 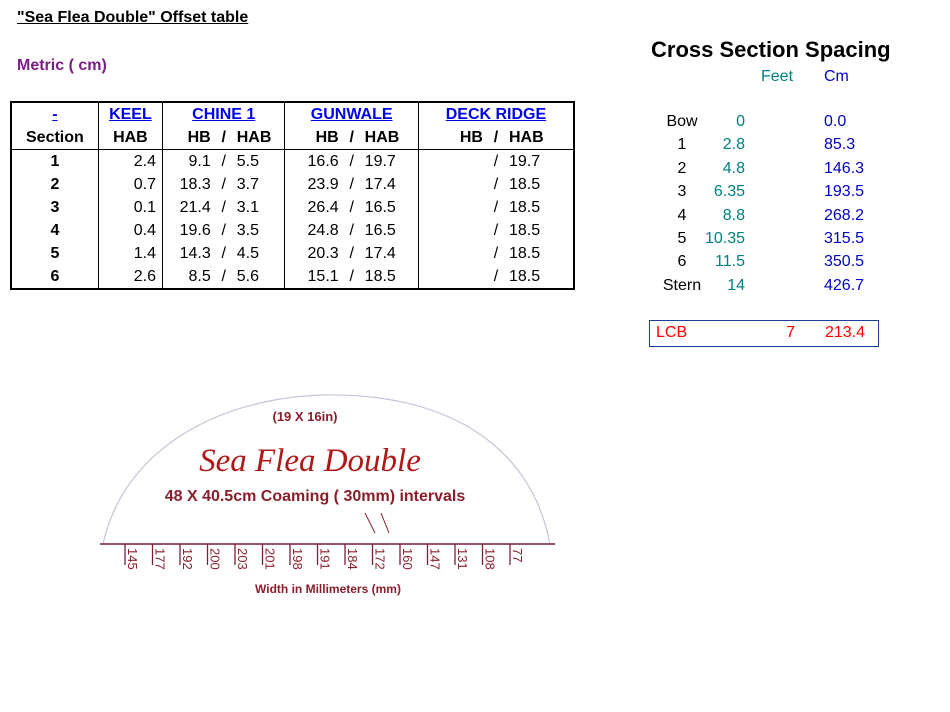 What do you see at coordinates (682, 238) in the screenshot?
I see `station-label: 5` at bounding box center [682, 238].